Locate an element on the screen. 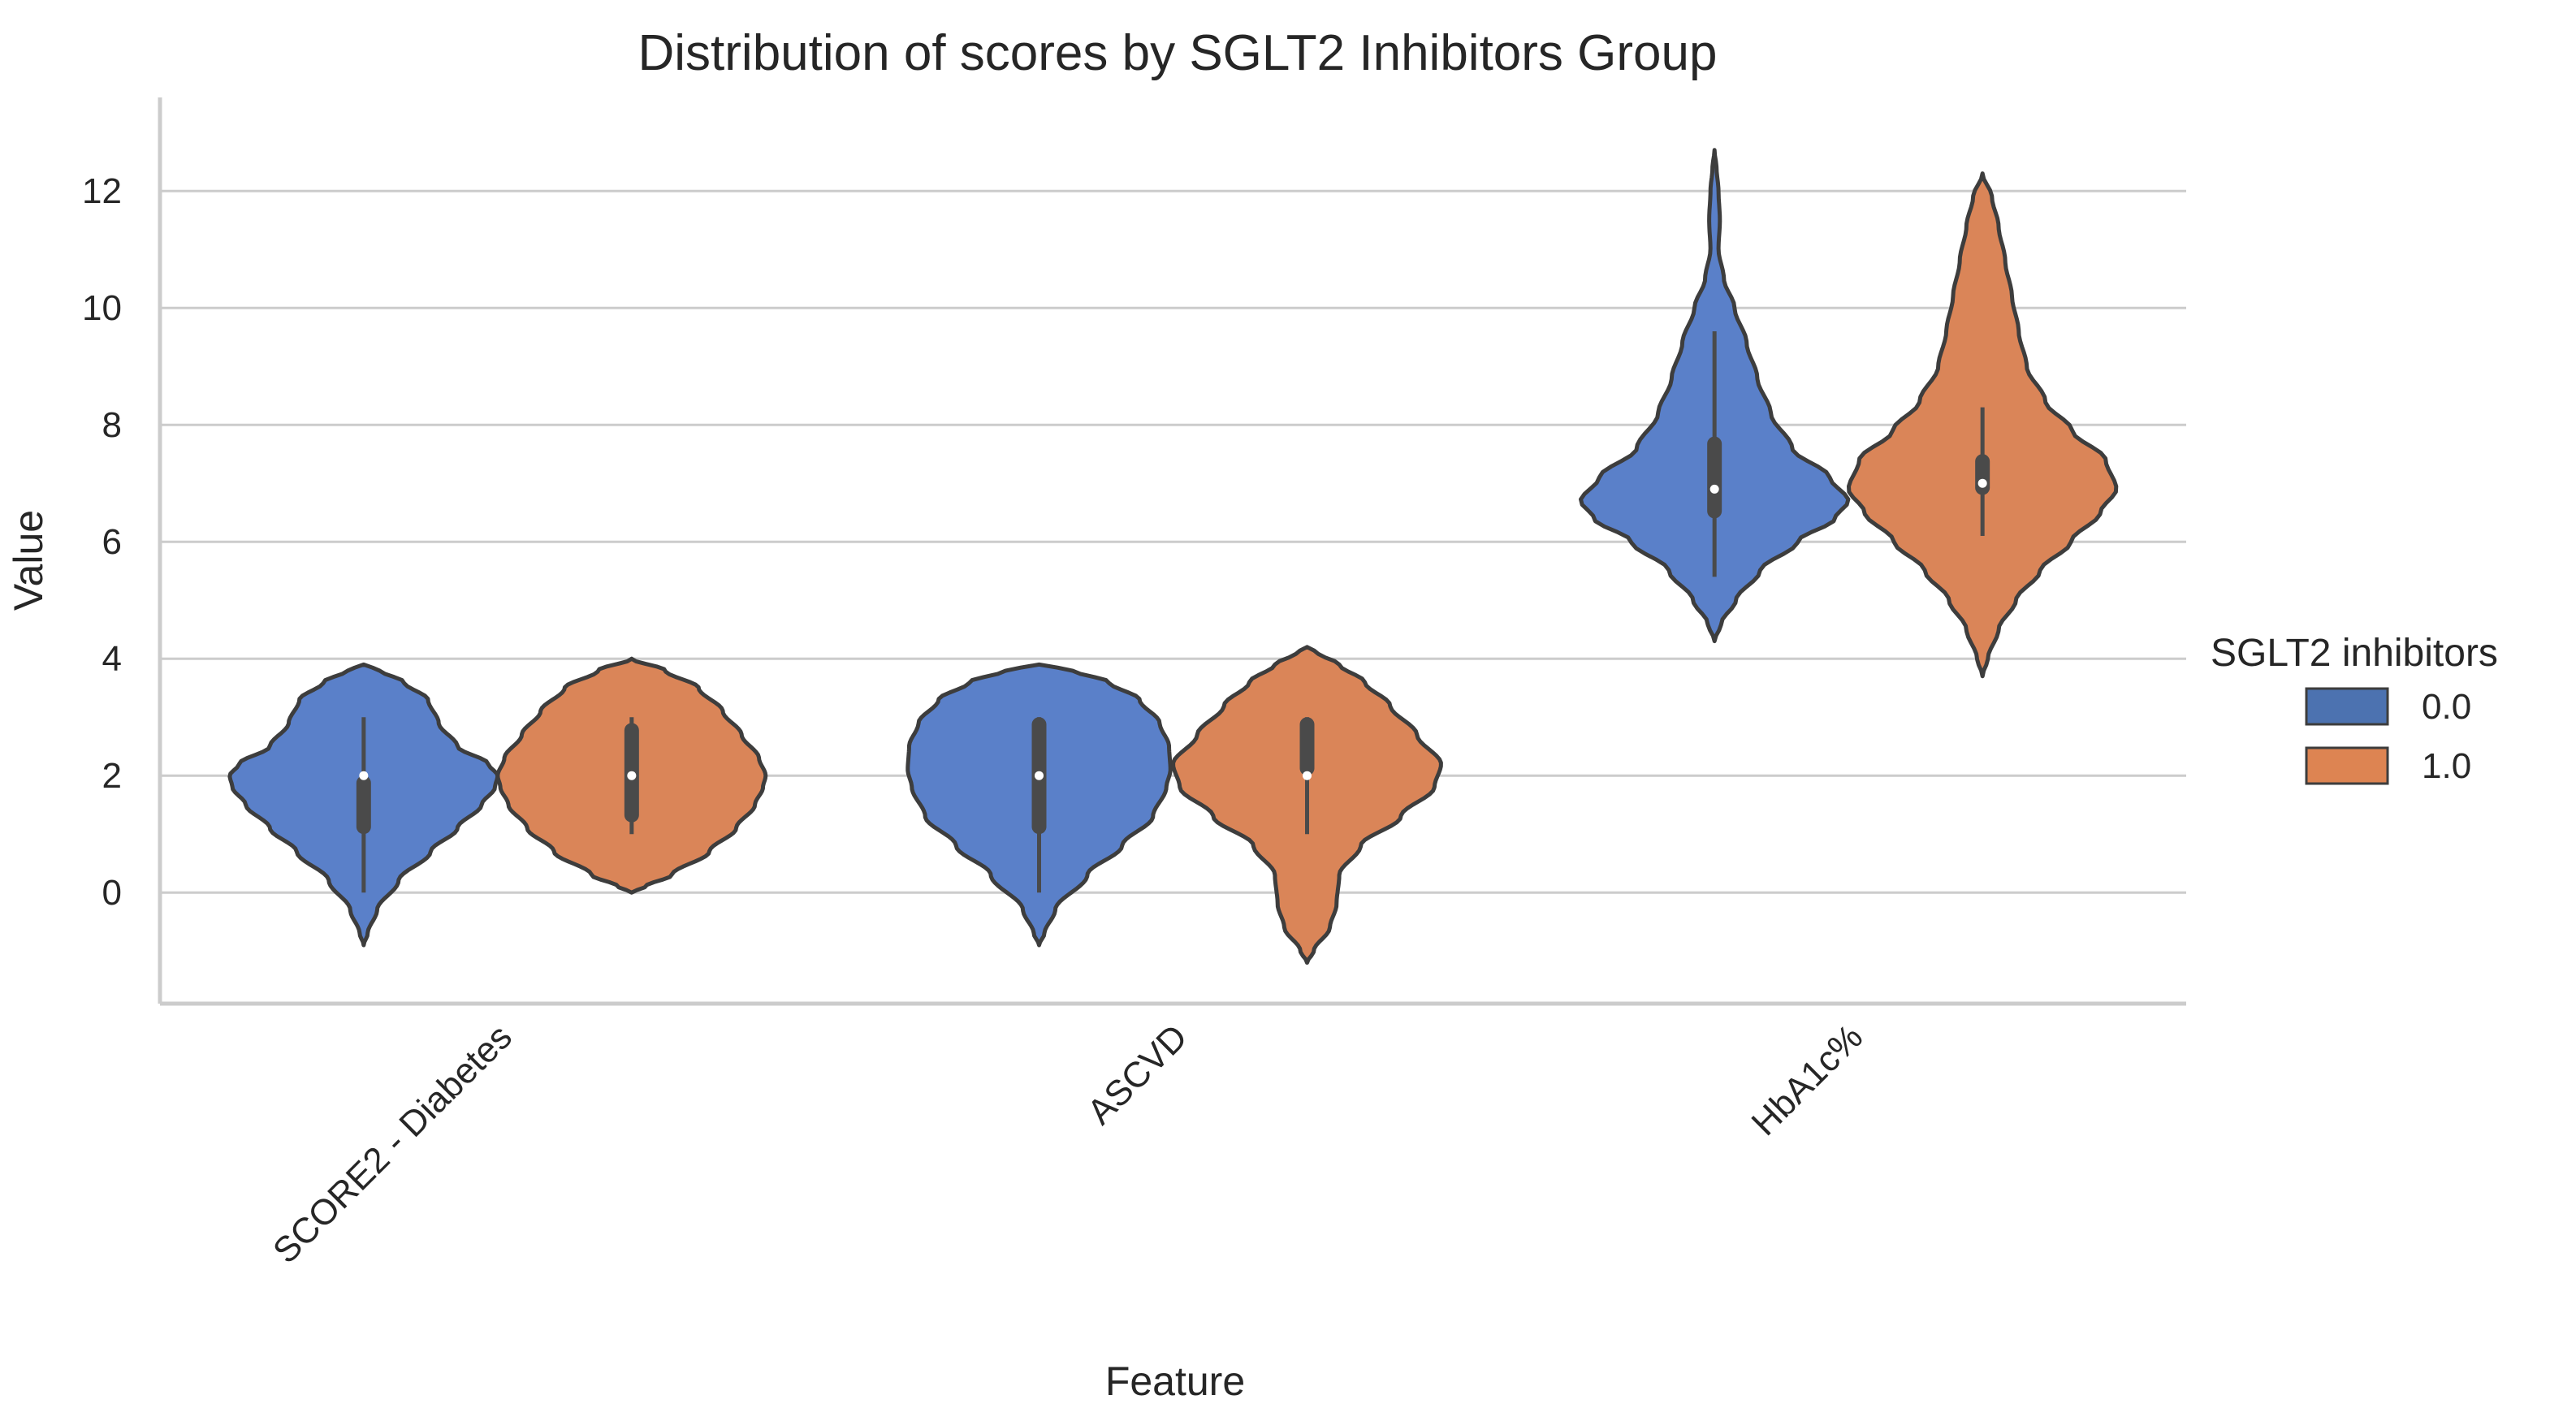 This screenshot has width=2576, height=1421. legend-label: 1.0 is located at coordinates (2446, 766).